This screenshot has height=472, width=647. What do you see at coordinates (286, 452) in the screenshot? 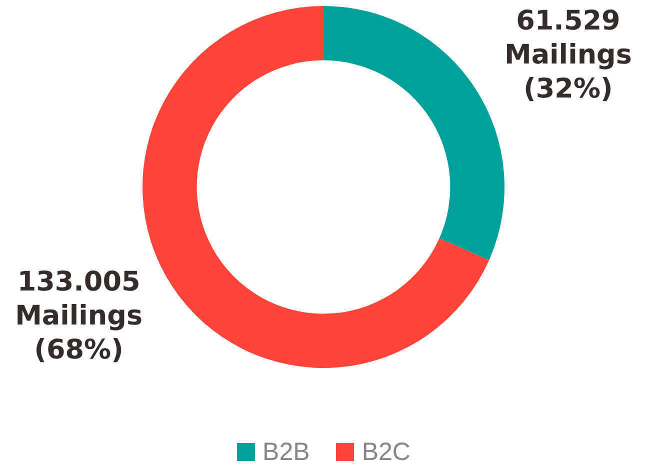
I see `legend-label: B2B` at bounding box center [286, 452].